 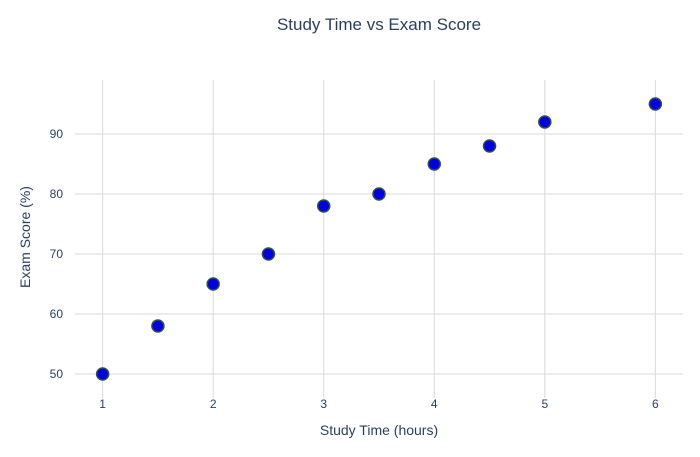 I want to click on x-tick-label: 1, so click(x=102, y=404).